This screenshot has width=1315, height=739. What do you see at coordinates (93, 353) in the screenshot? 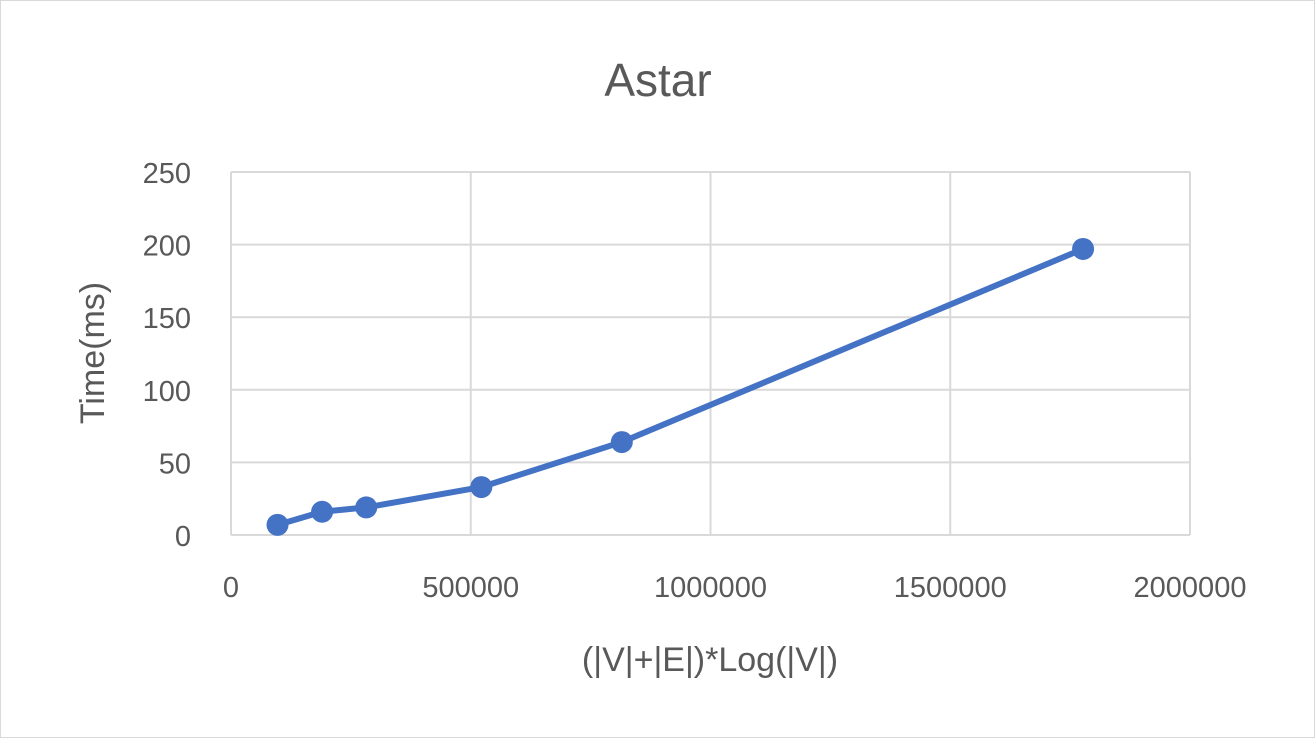
I see `y-axis-label: Time(ms)` at bounding box center [93, 353].